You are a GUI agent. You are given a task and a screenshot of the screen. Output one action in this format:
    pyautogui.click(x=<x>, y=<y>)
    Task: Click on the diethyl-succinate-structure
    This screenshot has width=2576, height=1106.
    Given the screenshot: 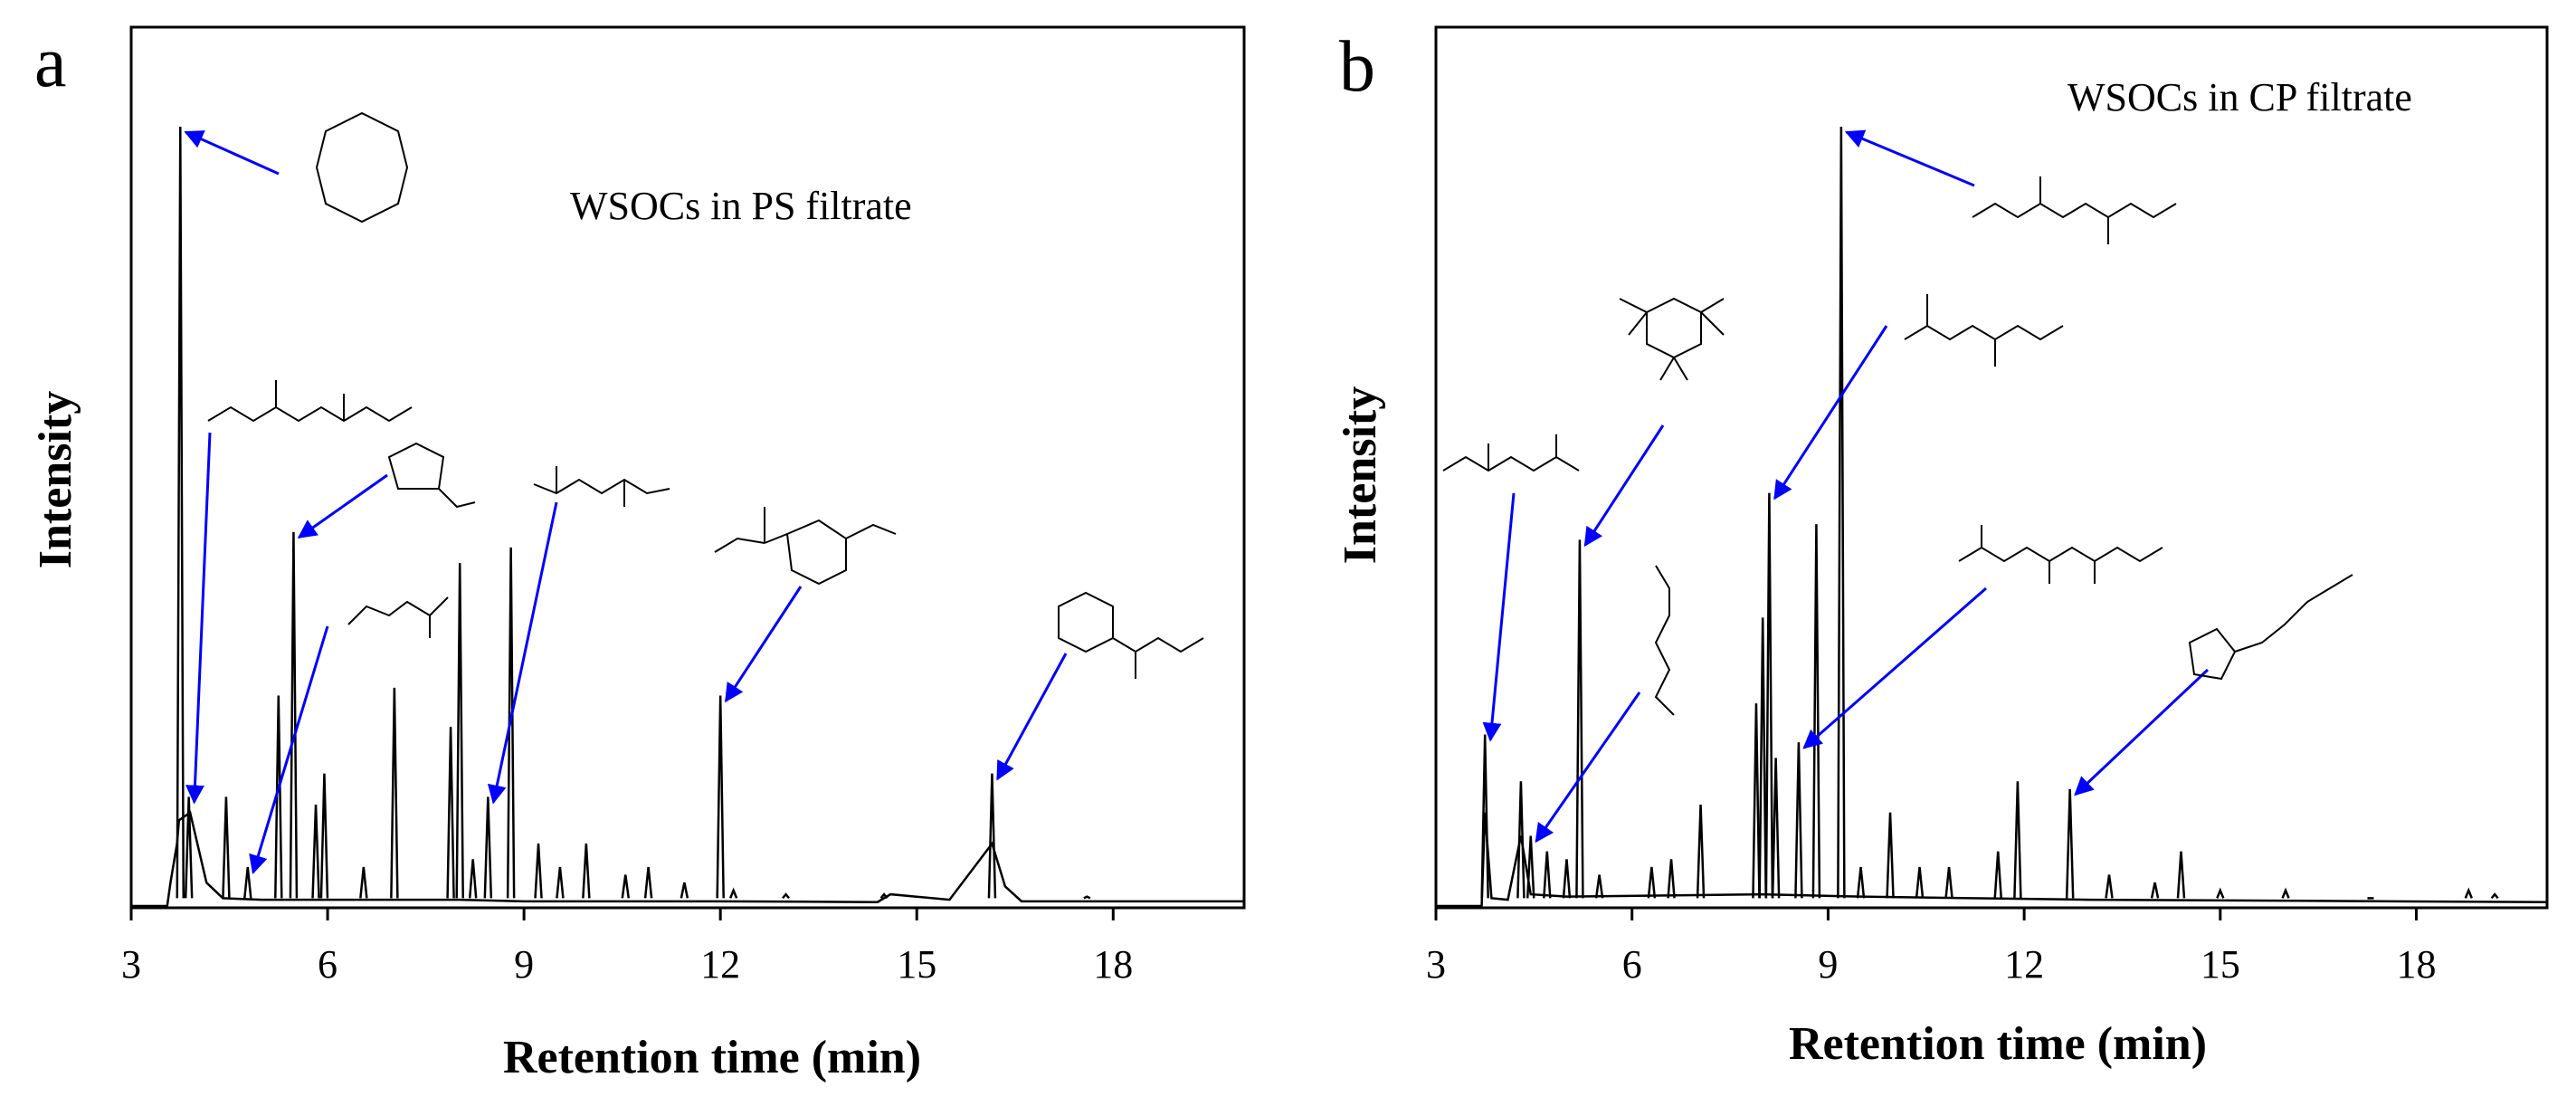 What is the action you would take?
    pyautogui.click(x=2074, y=210)
    